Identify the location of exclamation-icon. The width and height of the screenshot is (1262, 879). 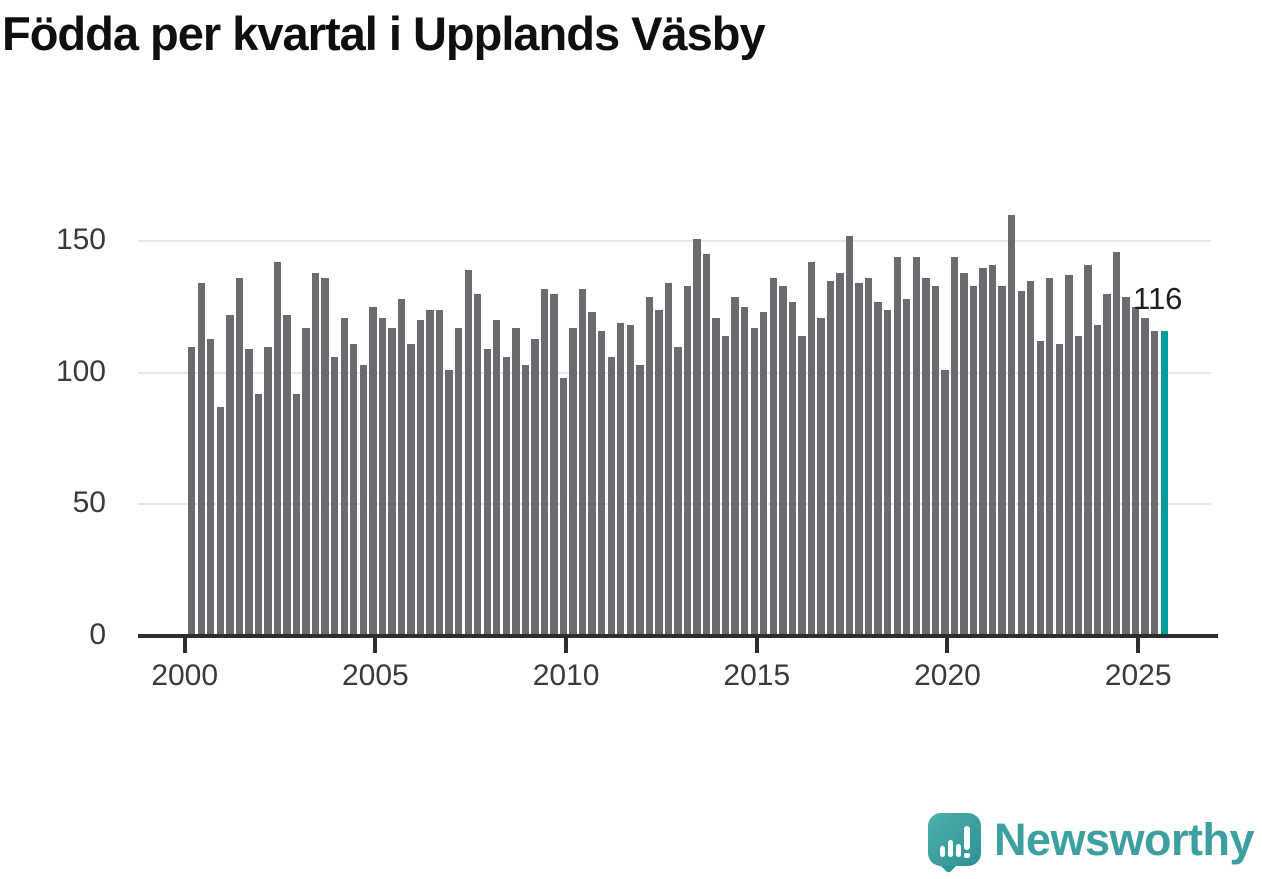
(966, 838).